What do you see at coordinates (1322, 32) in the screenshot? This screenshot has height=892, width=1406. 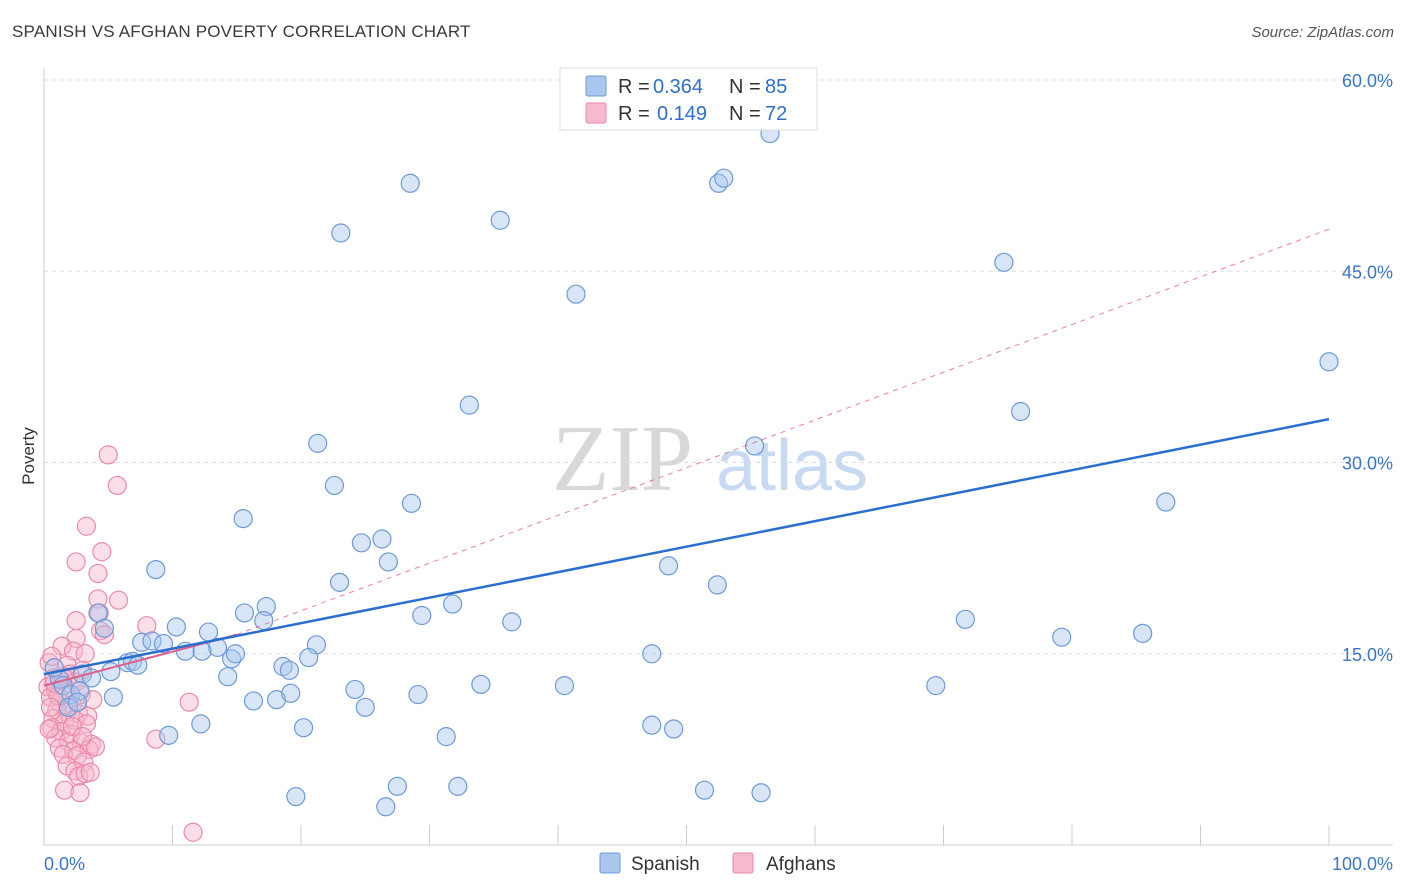 I see `source-label: Source: ZipAtlas.com` at bounding box center [1322, 32].